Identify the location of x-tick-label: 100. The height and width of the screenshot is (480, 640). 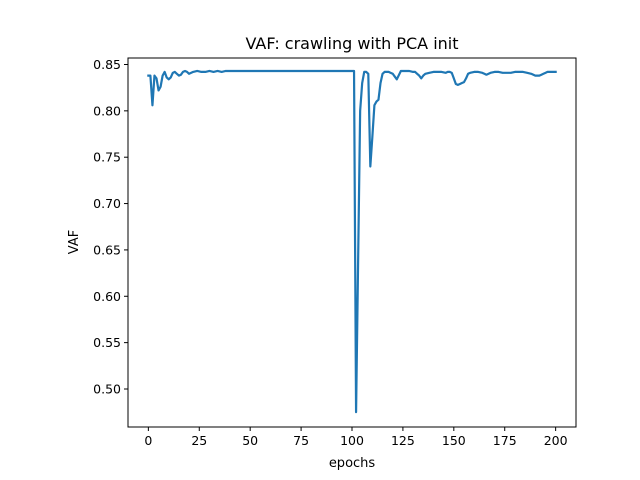
(352, 440).